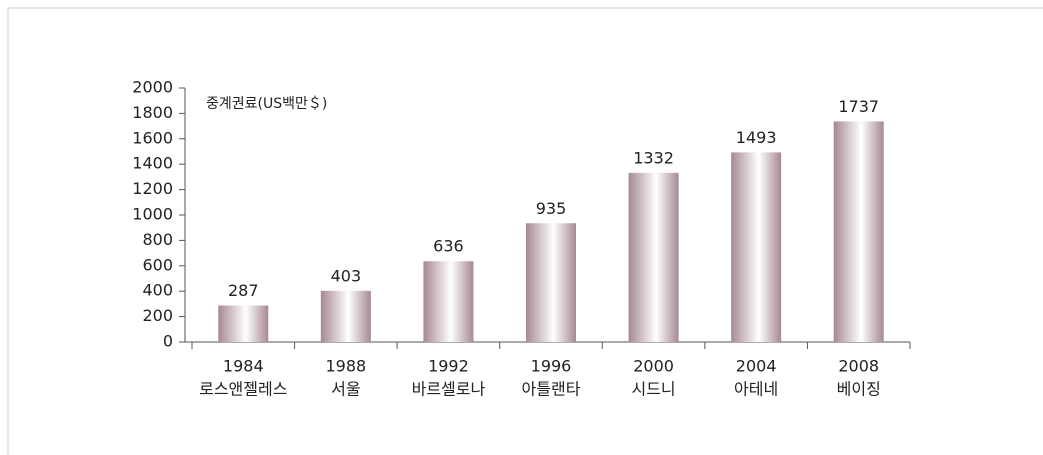 The image size is (1043, 455). I want to click on x-tick-label: 1988, so click(345, 366).